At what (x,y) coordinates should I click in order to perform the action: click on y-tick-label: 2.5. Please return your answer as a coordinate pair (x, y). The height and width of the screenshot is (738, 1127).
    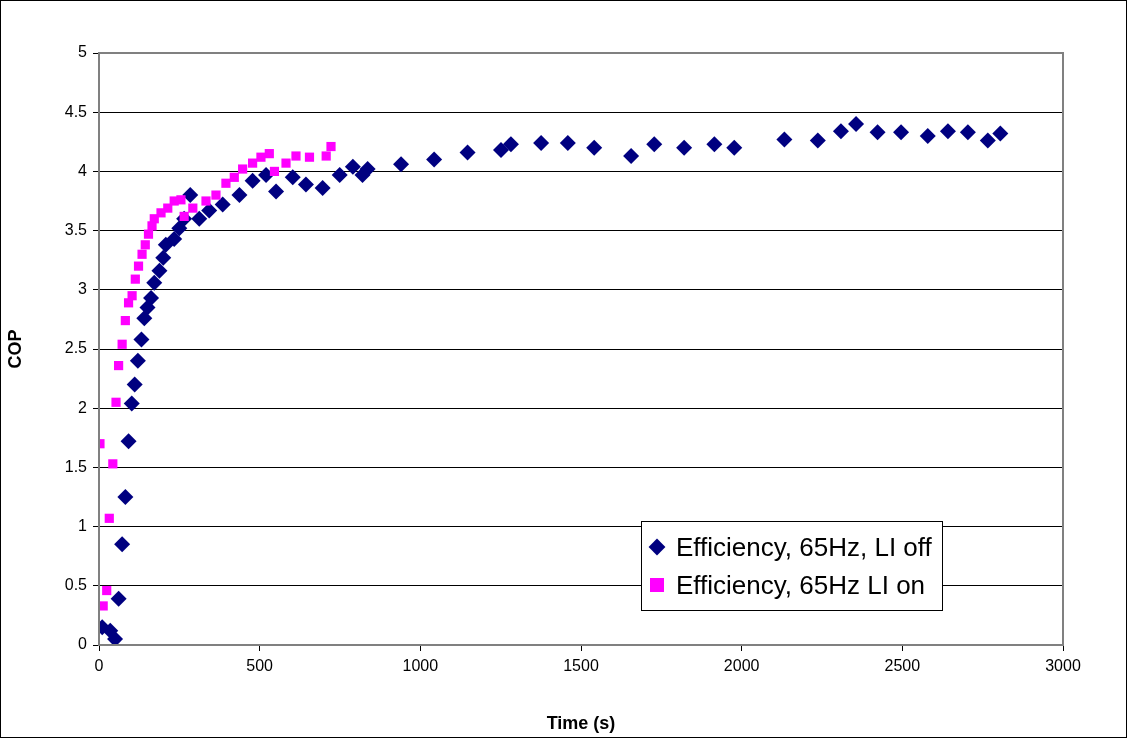
    Looking at the image, I should click on (76, 348).